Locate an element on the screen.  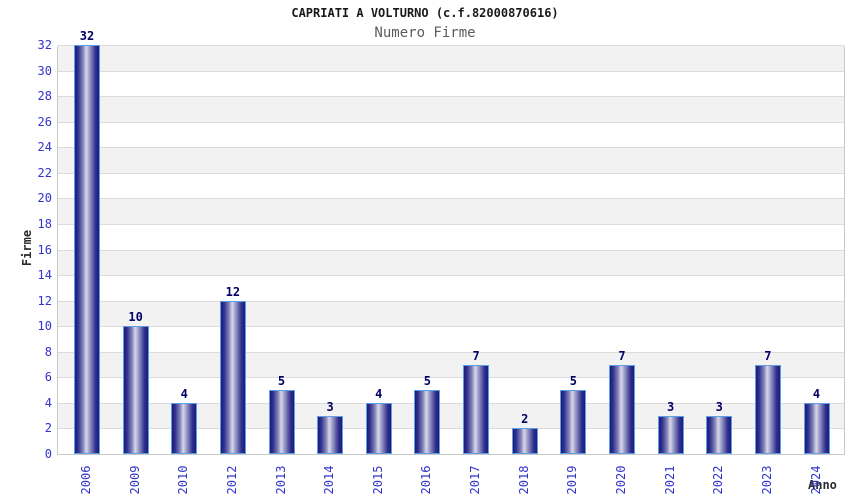
bar-value-label: 10 is located at coordinates (135, 317).